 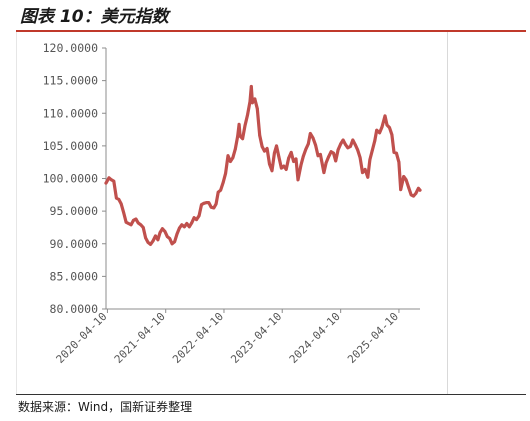 I want to click on y-tick-label: 100.0000, so click(x=70, y=179).